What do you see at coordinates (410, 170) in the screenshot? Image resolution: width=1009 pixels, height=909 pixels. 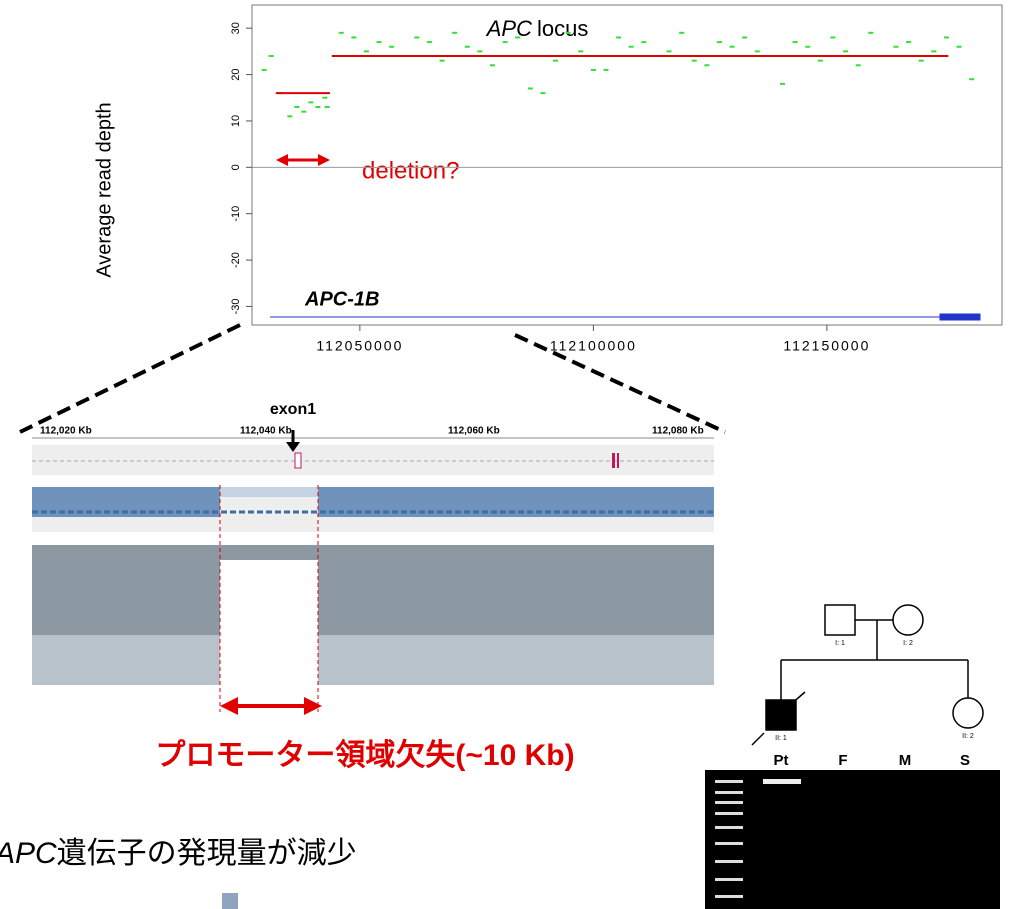 I see `annotation: deletion?` at bounding box center [410, 170].